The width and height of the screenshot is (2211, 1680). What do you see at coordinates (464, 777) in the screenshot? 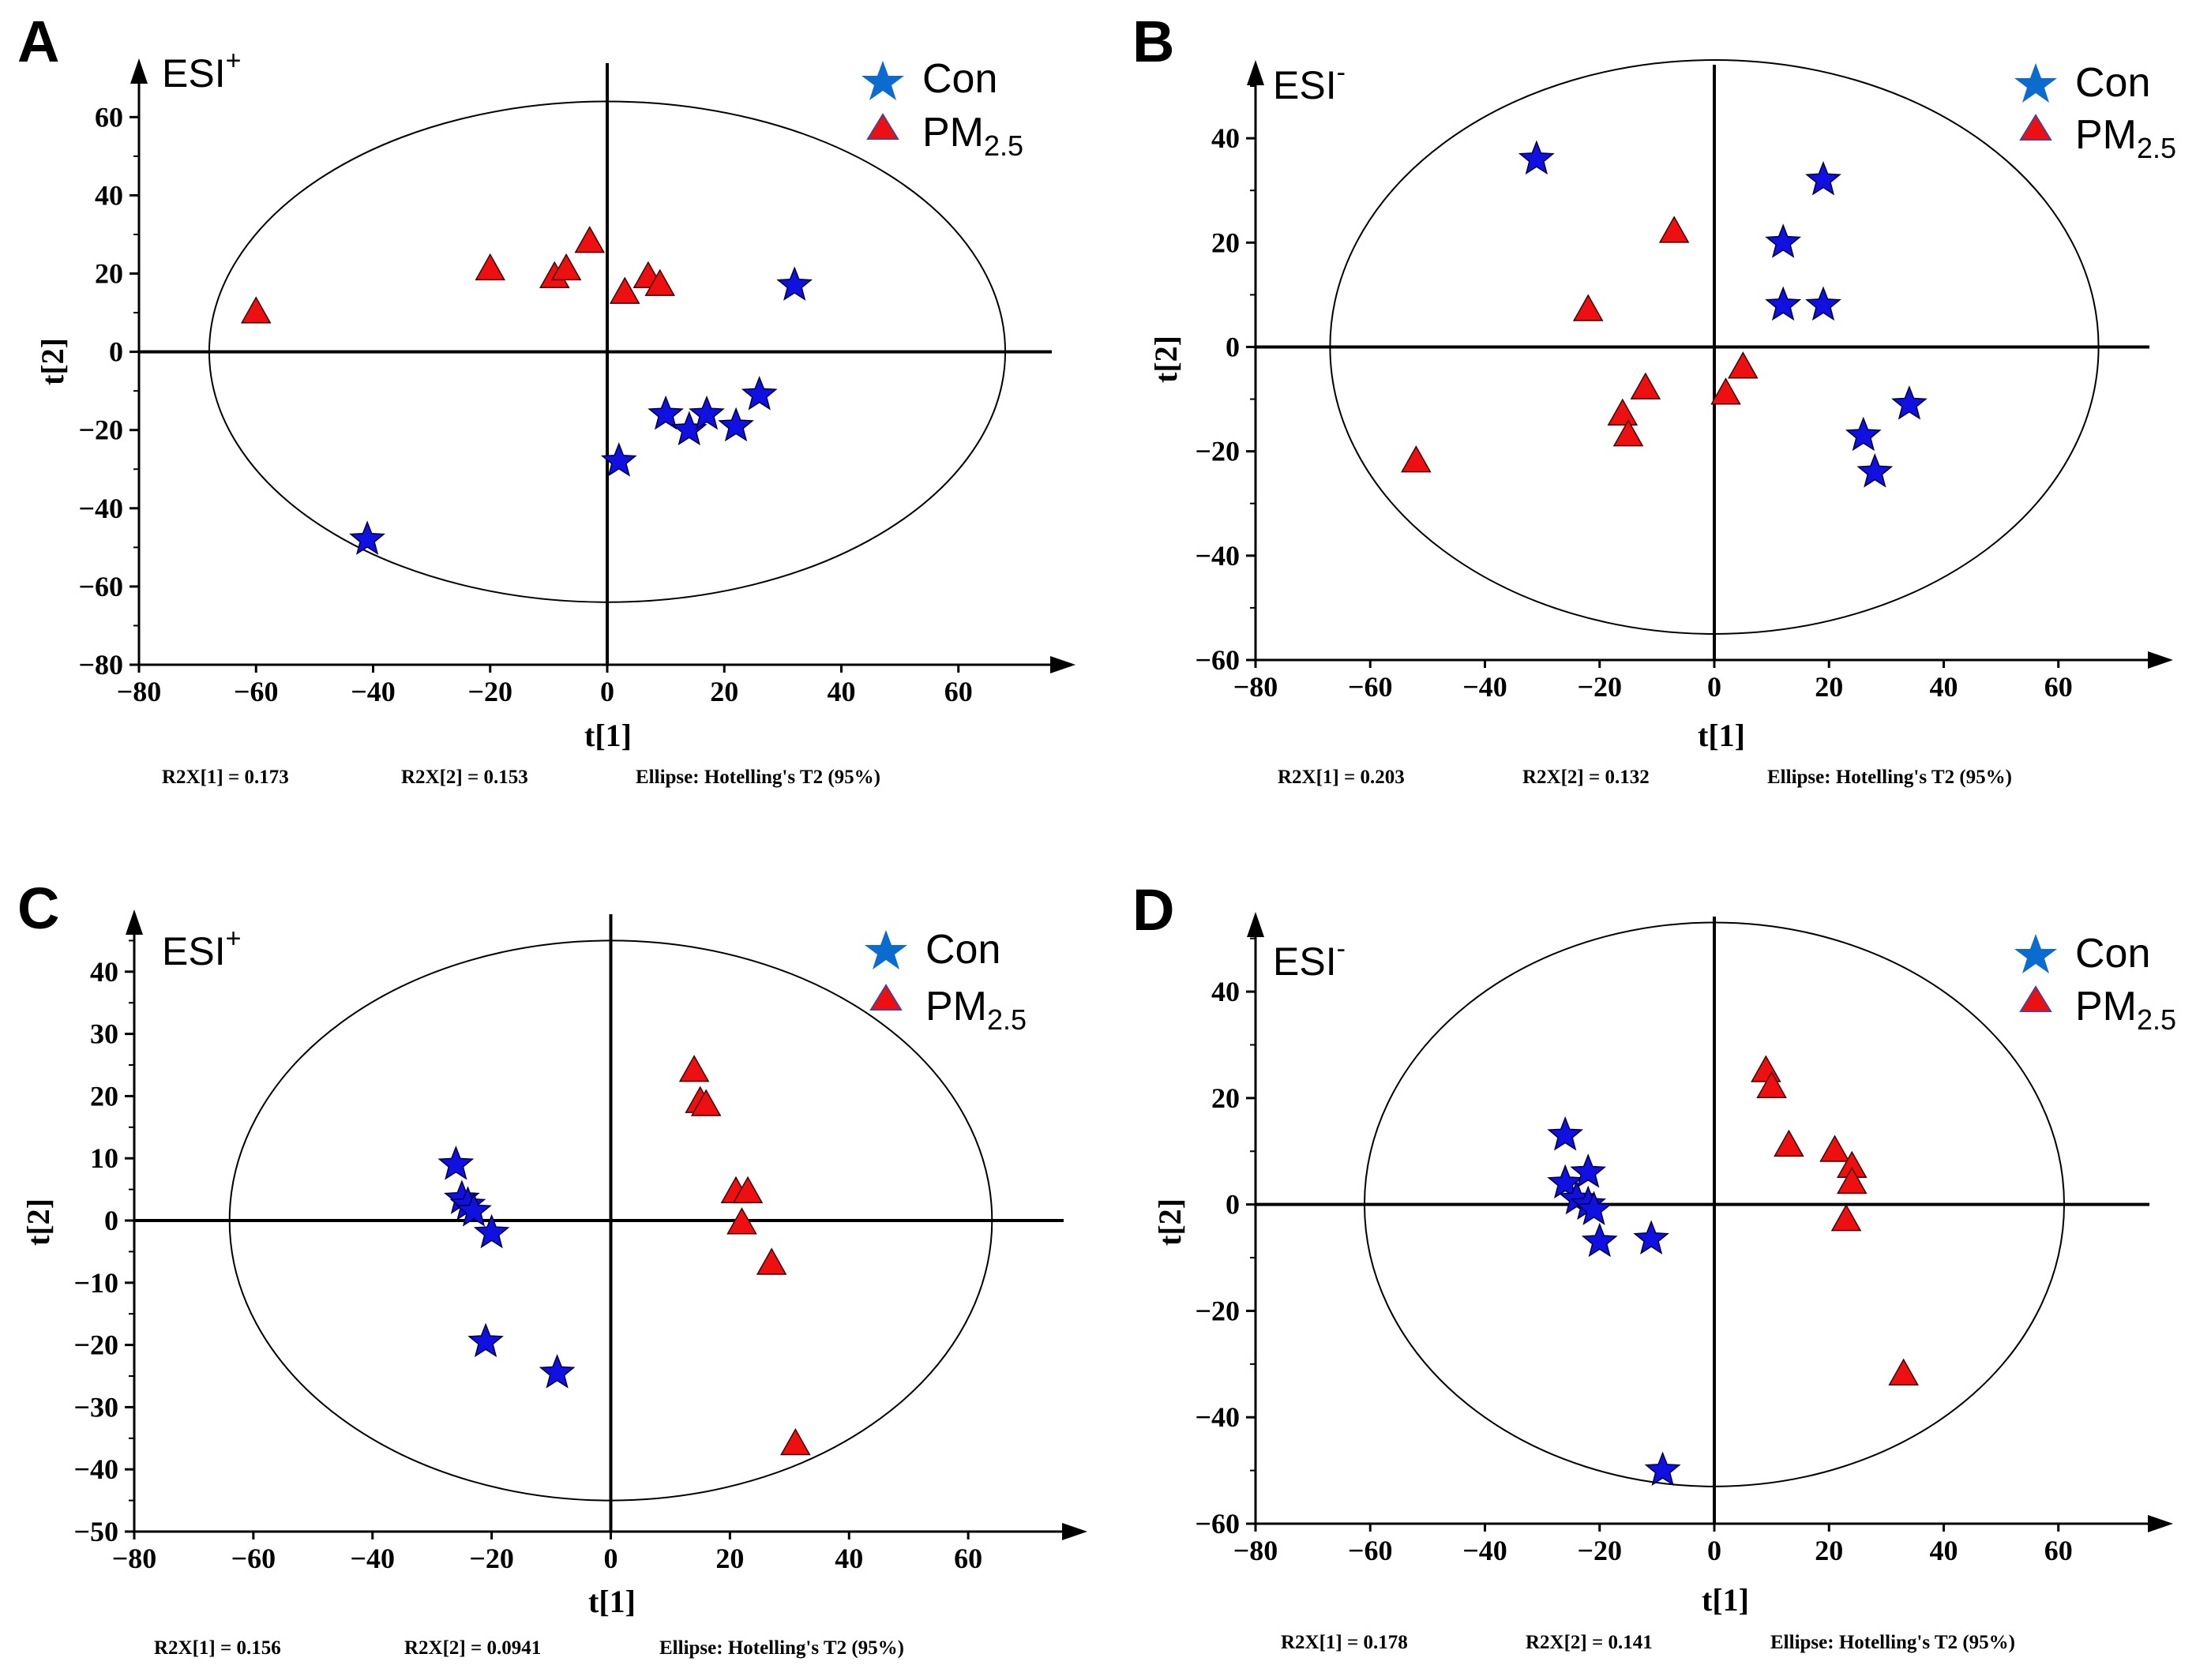
I see `footer-r2x2: R2X[2] = 0.153` at bounding box center [464, 777].